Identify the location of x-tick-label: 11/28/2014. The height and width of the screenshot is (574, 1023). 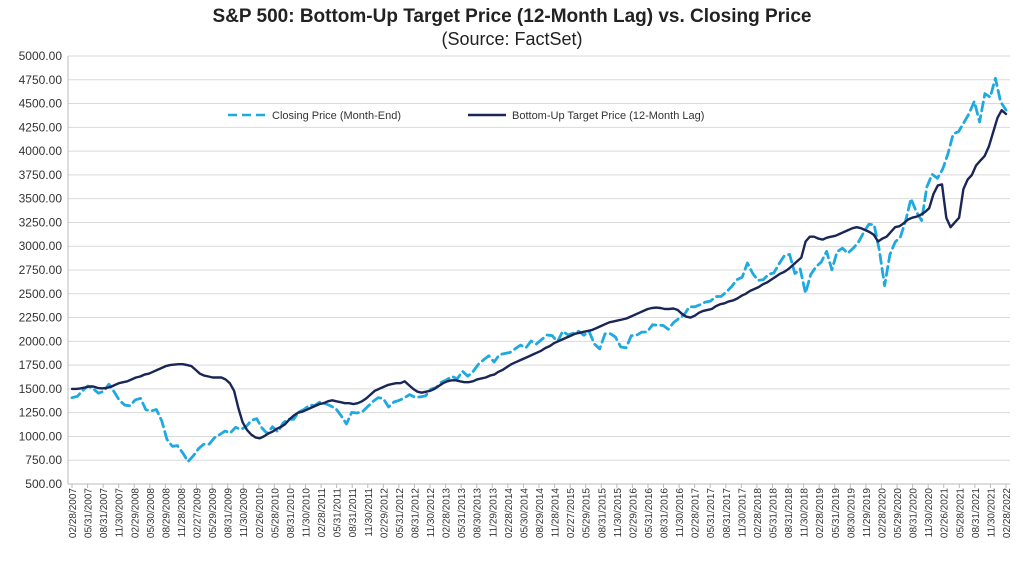
(556, 513).